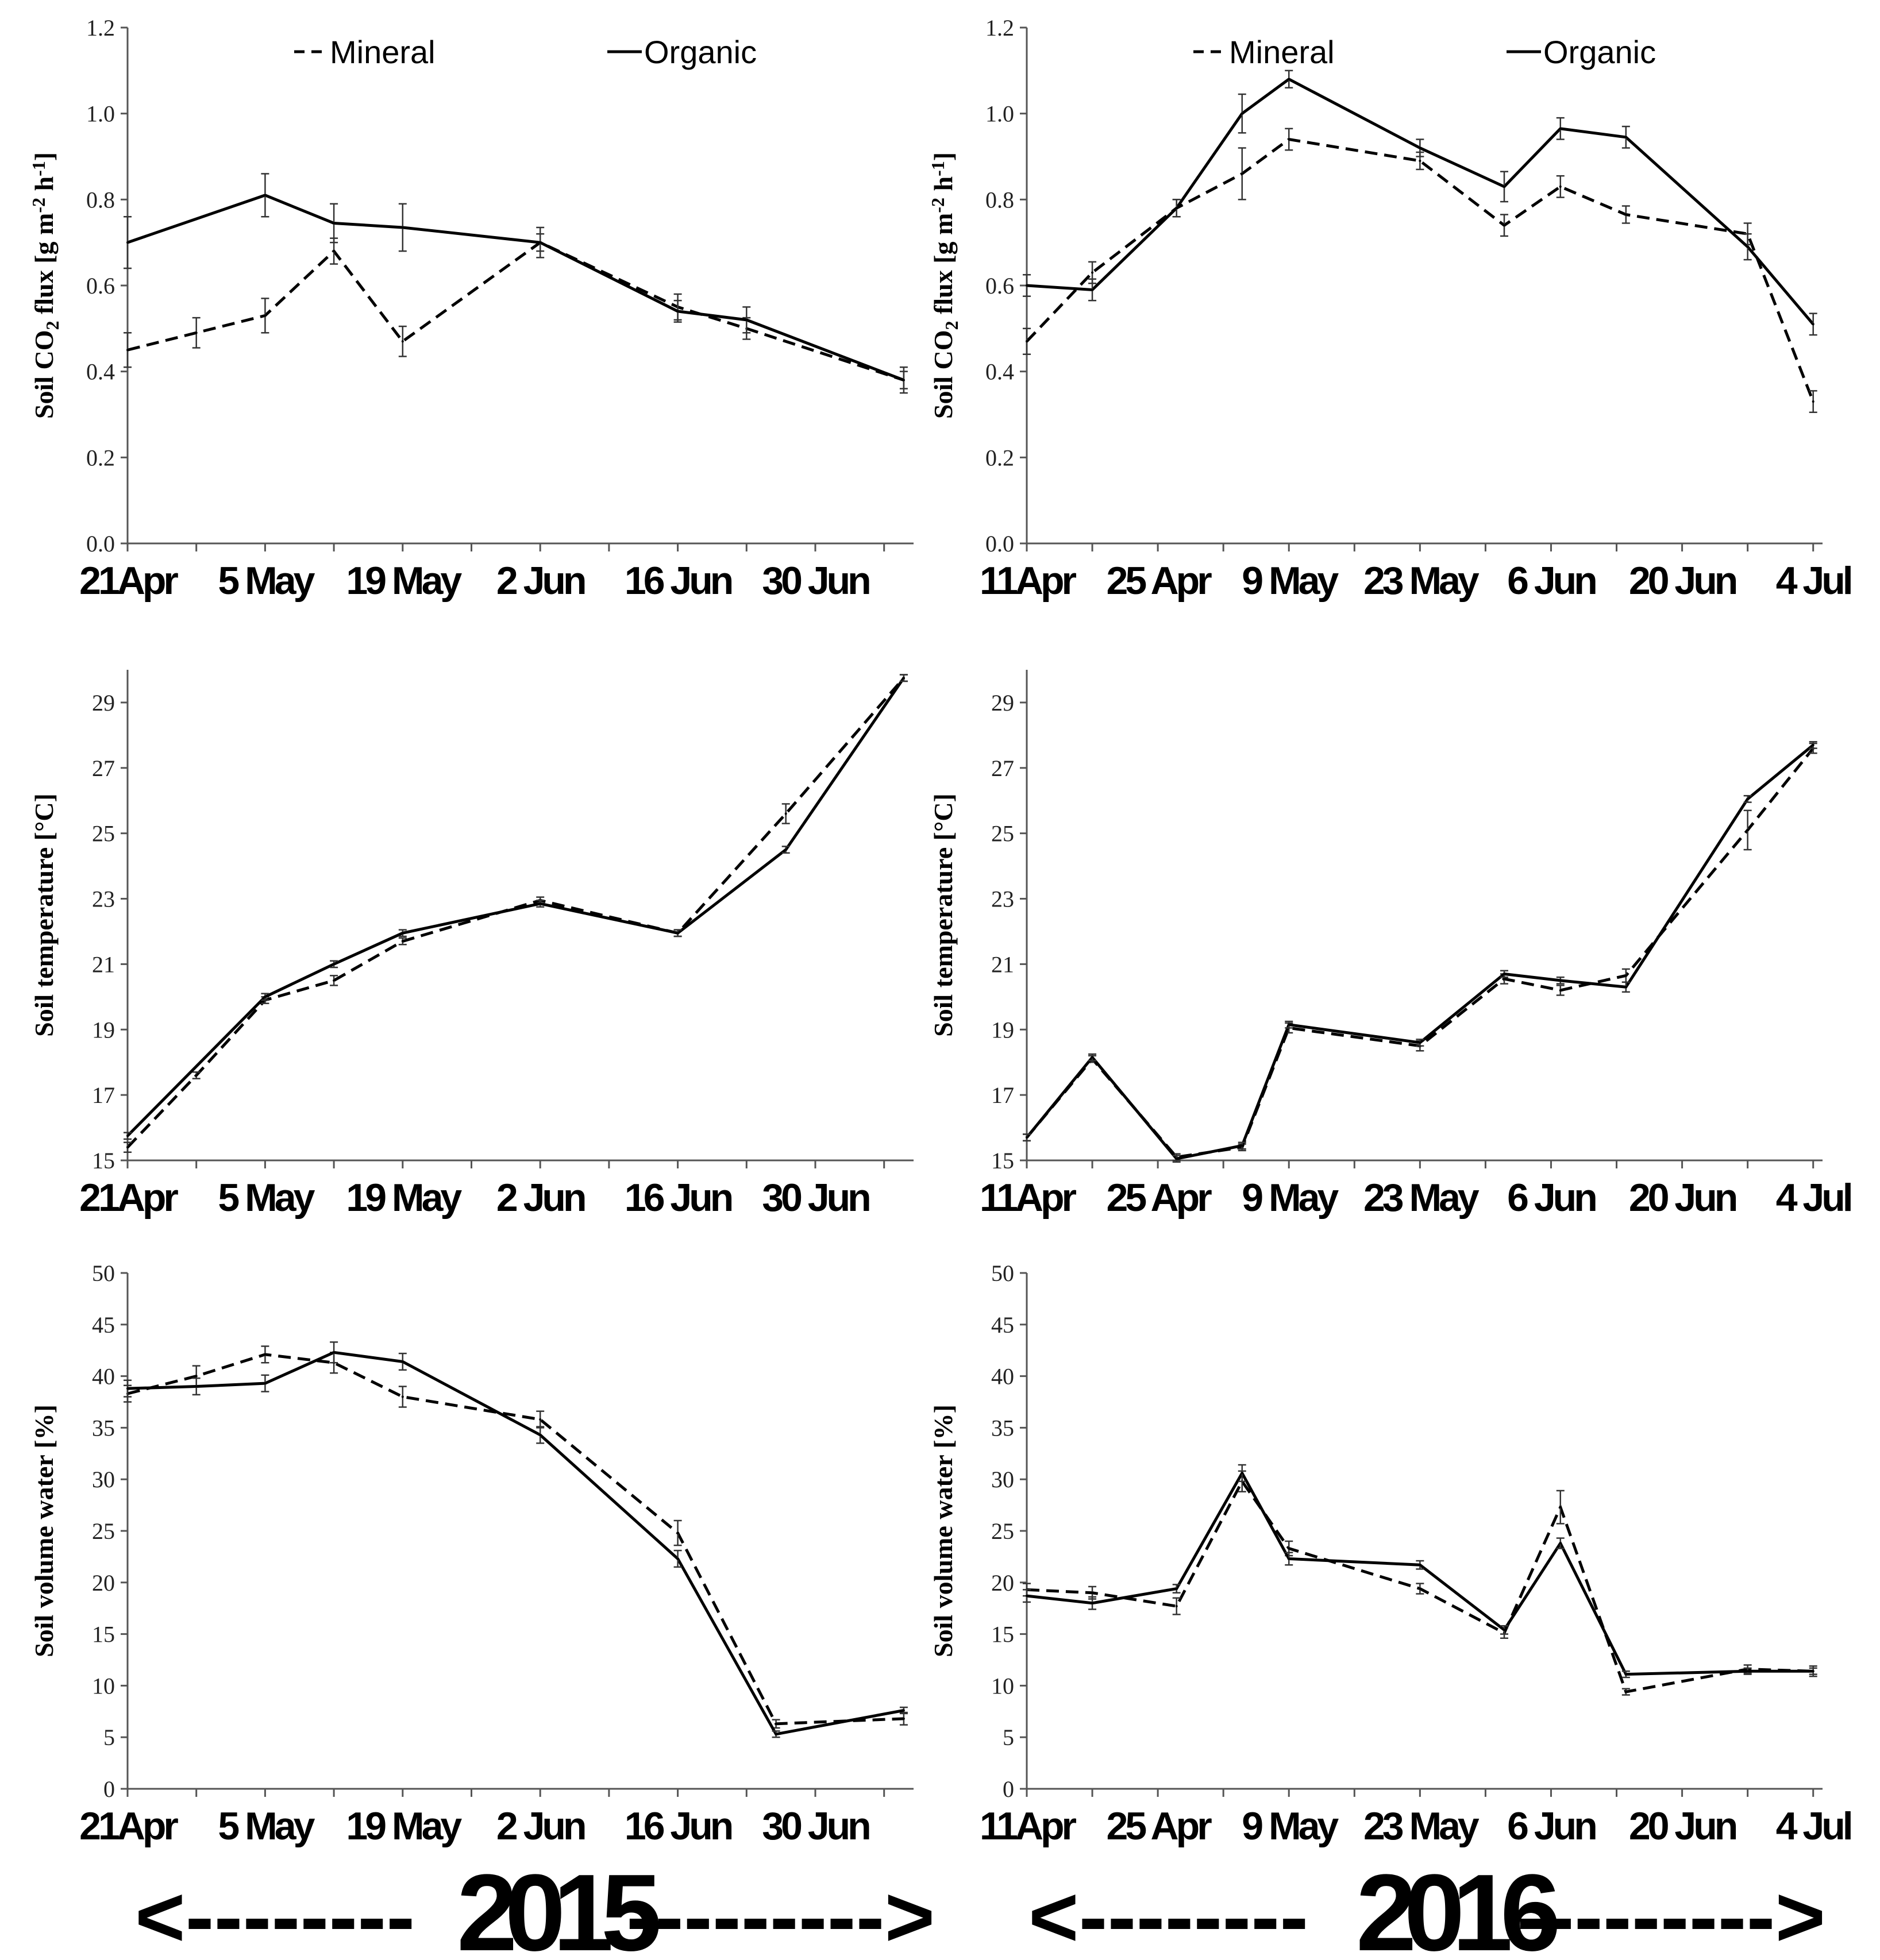 The image size is (1880, 1960). I want to click on y-tick-label: 15, so click(1003, 1635).